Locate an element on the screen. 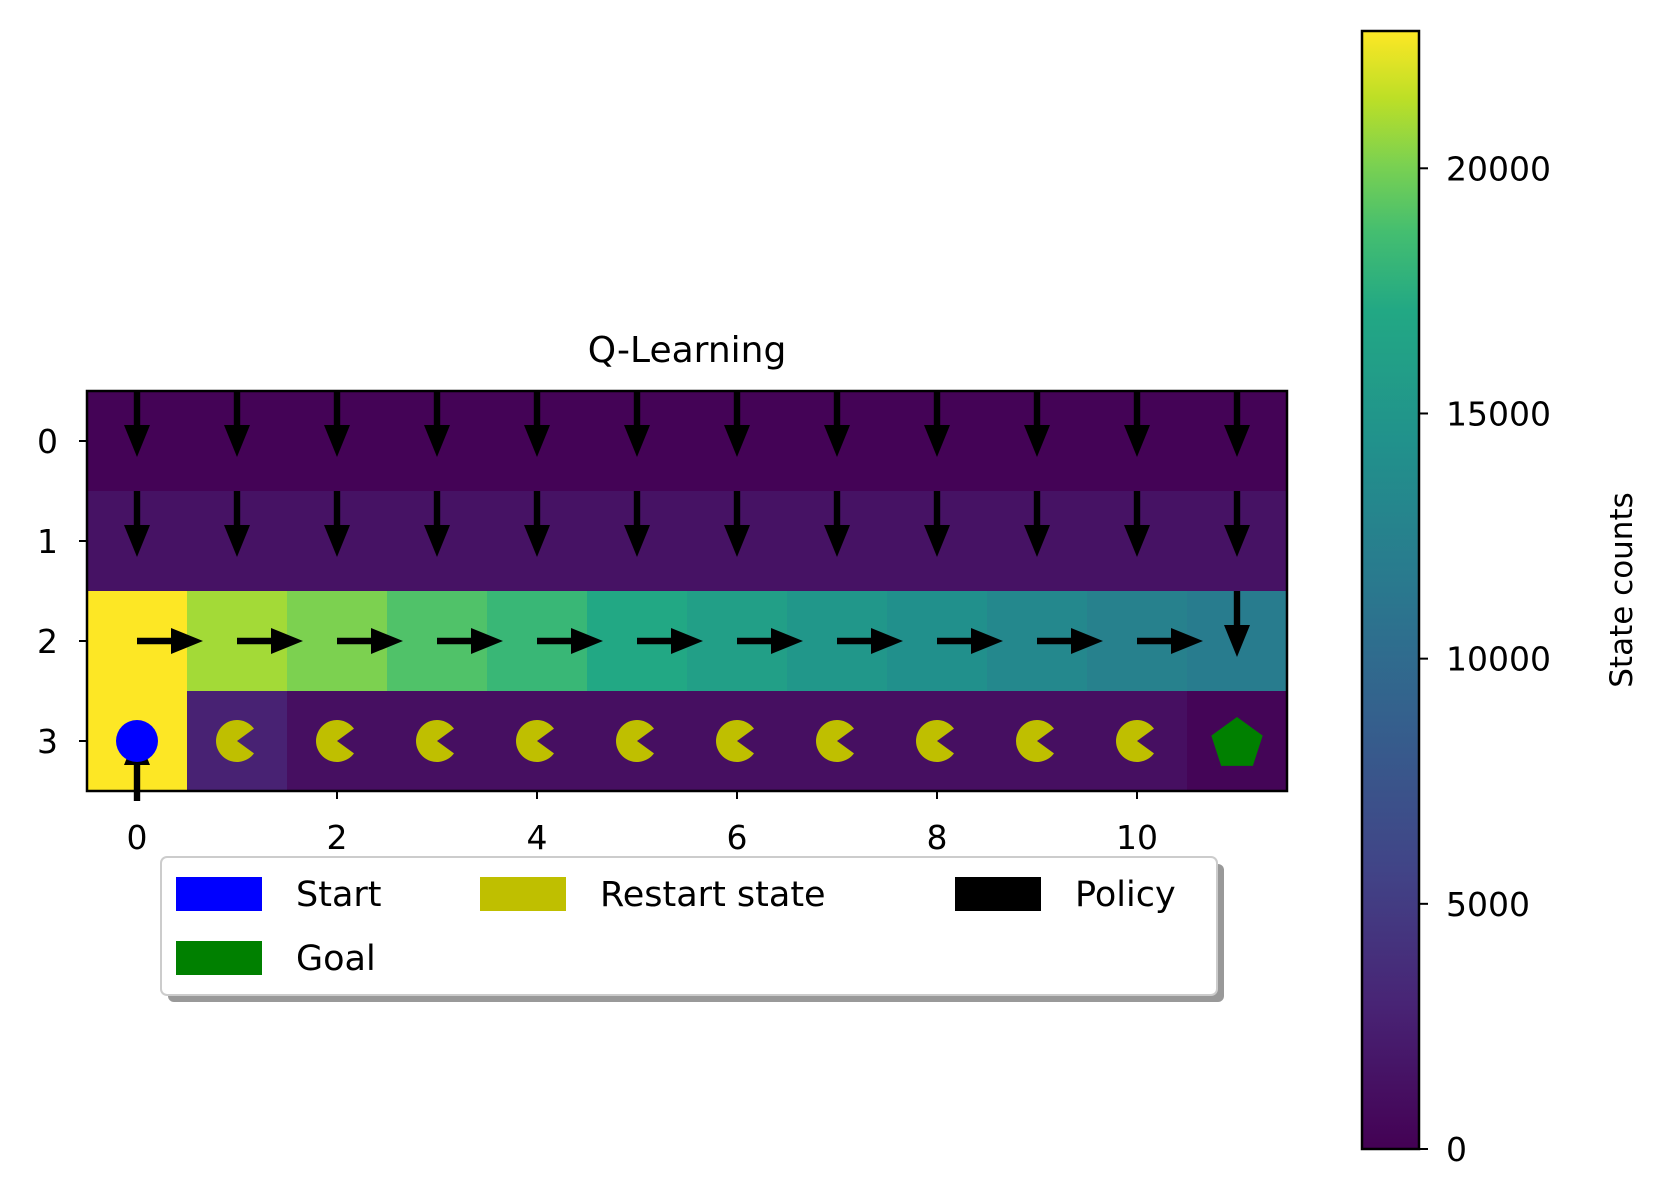 This screenshot has width=1656, height=1194. x-tick-label: 4 is located at coordinates (537, 837).